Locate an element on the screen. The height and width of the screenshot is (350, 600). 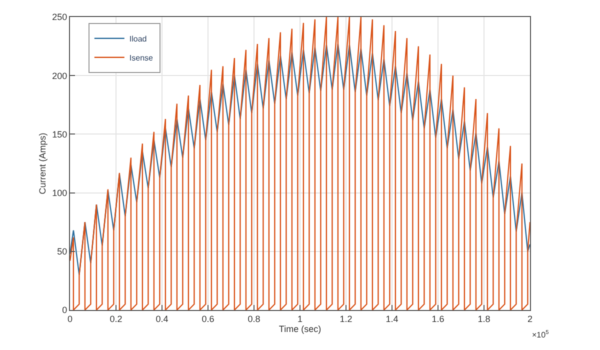
x-tick-label: 0.2 is located at coordinates (116, 319).